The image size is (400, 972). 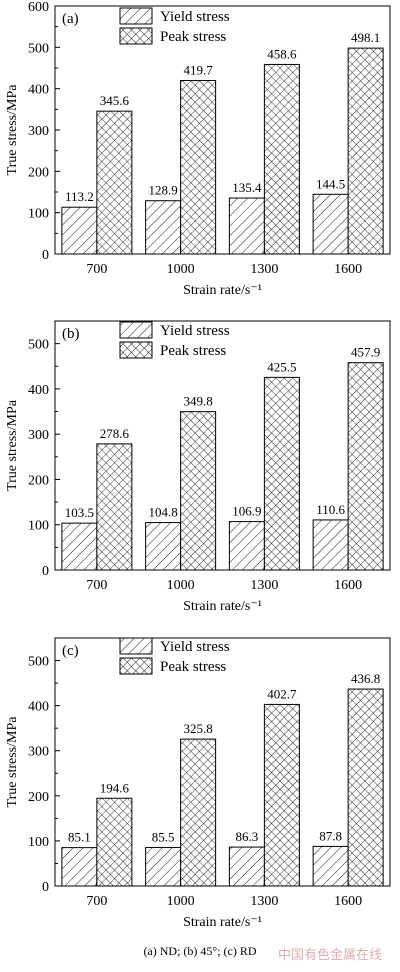 I want to click on panel-label: (c), so click(x=70, y=651).